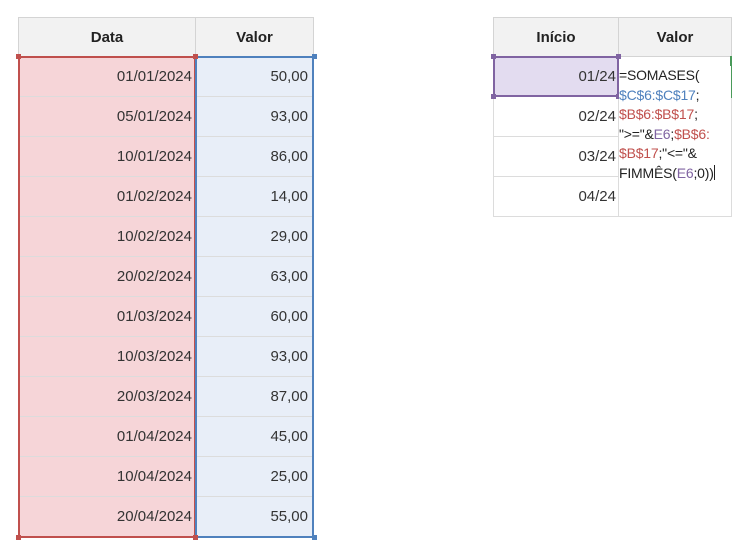 This screenshot has height=560, width=746. Describe the element at coordinates (675, 37) in the screenshot. I see `column-header-valor-2: Valor` at that location.